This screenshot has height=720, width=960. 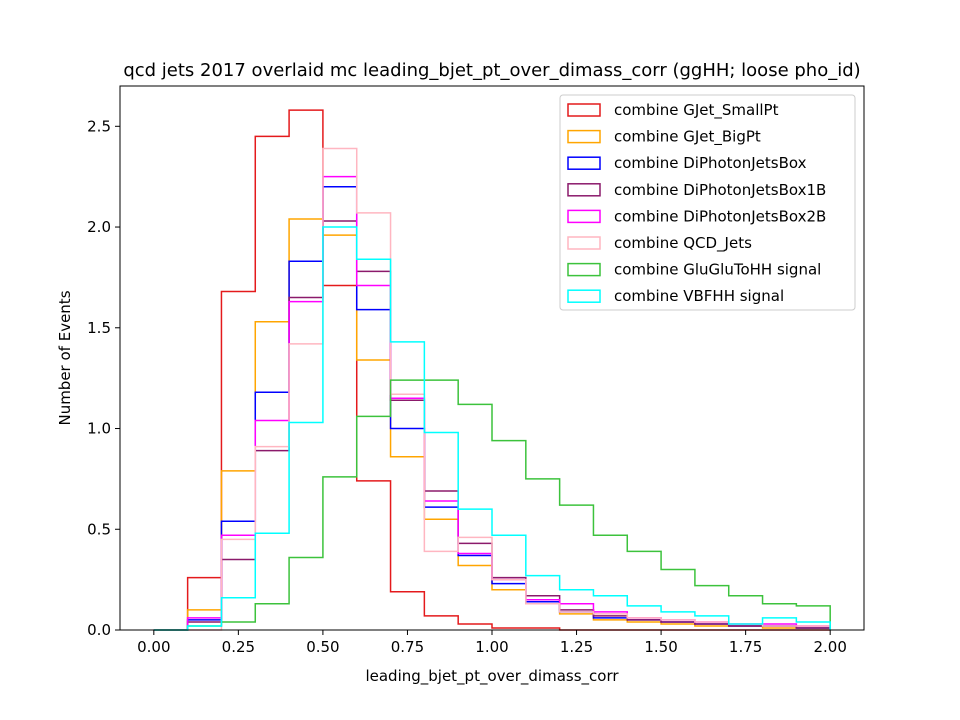 What do you see at coordinates (103, 378) in the screenshot?
I see `y-axis-ticks: 0.0 0.5 1.0 1.5 2.0 2.5` at bounding box center [103, 378].